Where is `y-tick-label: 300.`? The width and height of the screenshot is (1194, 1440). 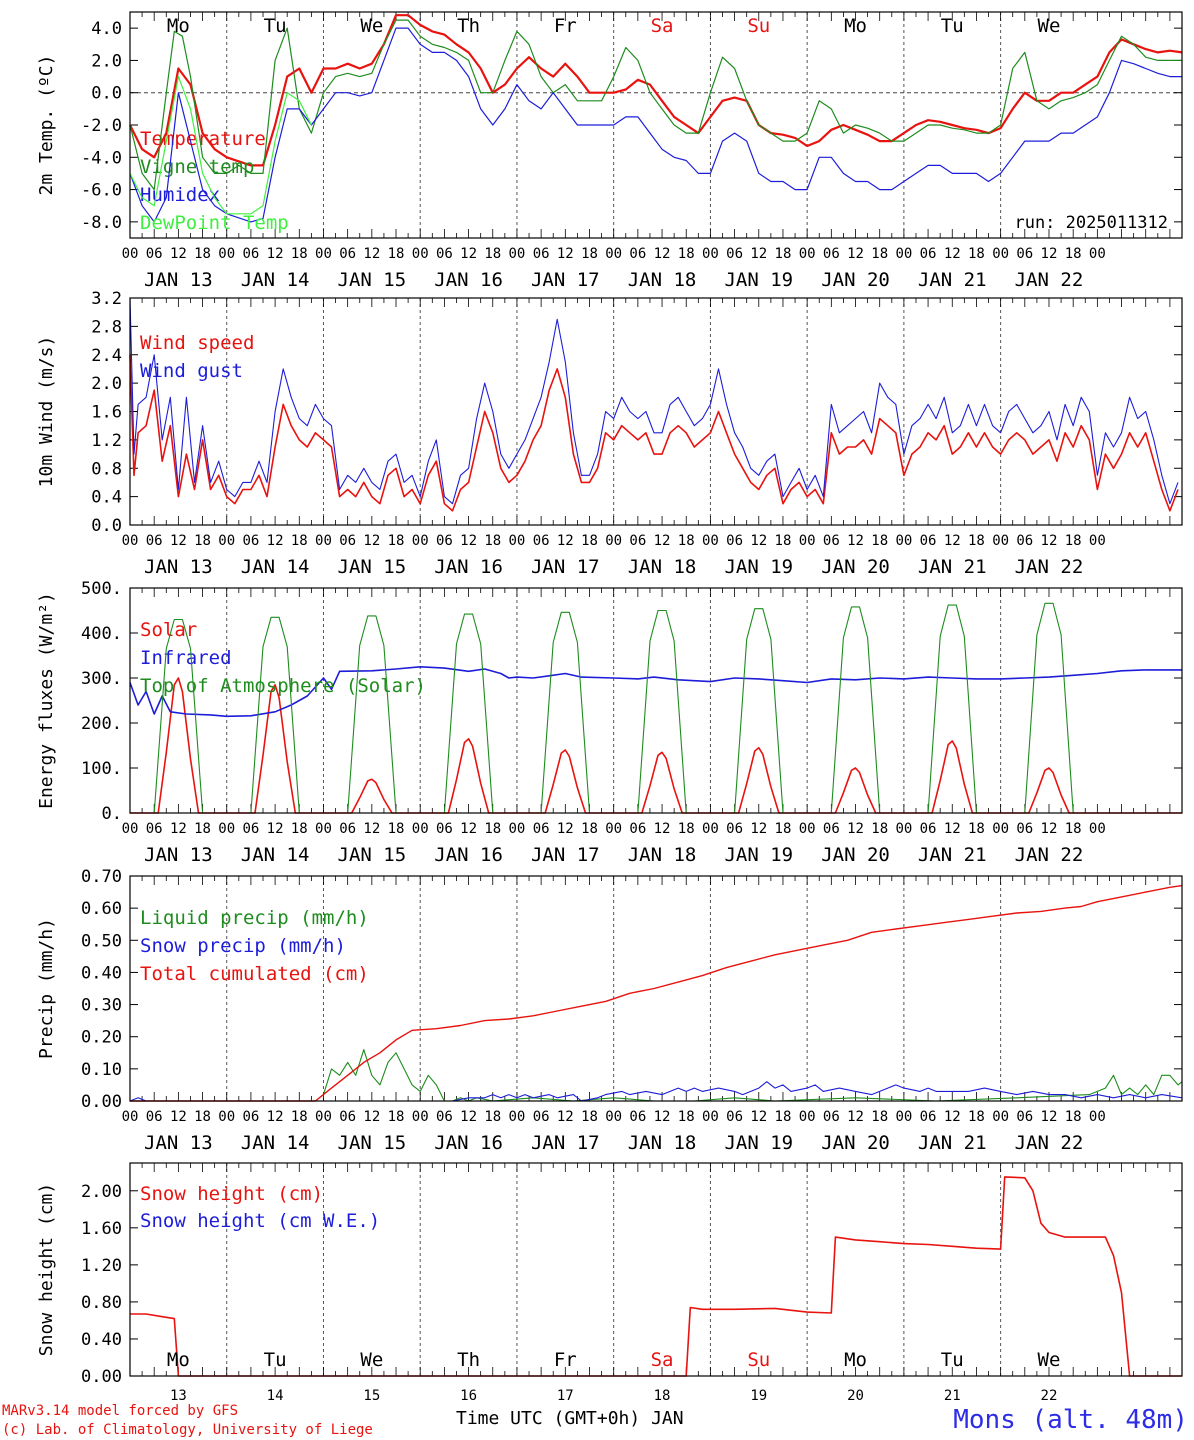 y-tick-label: 300. is located at coordinates (101, 679).